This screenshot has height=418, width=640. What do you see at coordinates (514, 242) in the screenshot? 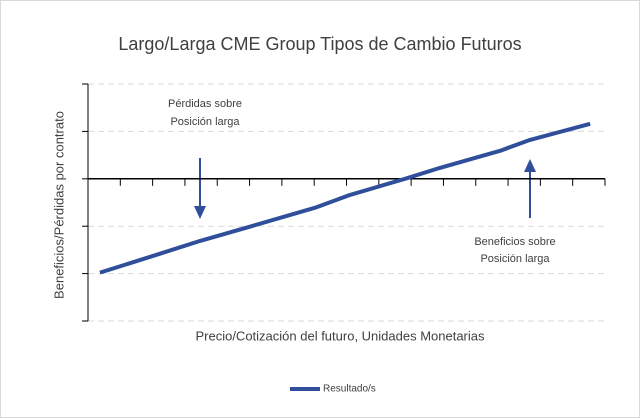
I see `annotation: Beneficios sobre` at bounding box center [514, 242].